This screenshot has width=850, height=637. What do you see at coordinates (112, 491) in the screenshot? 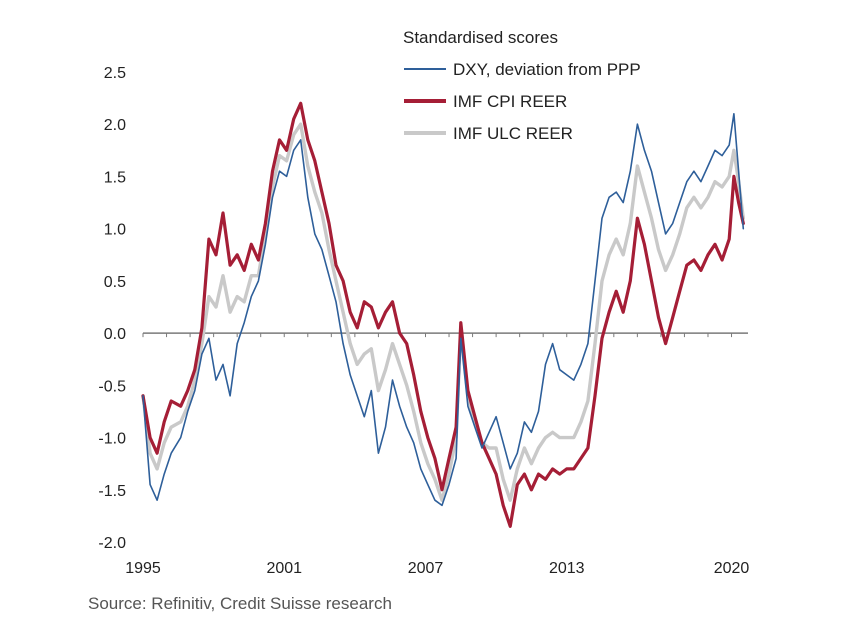
I see `y-tick-label: -1.5` at bounding box center [112, 491].